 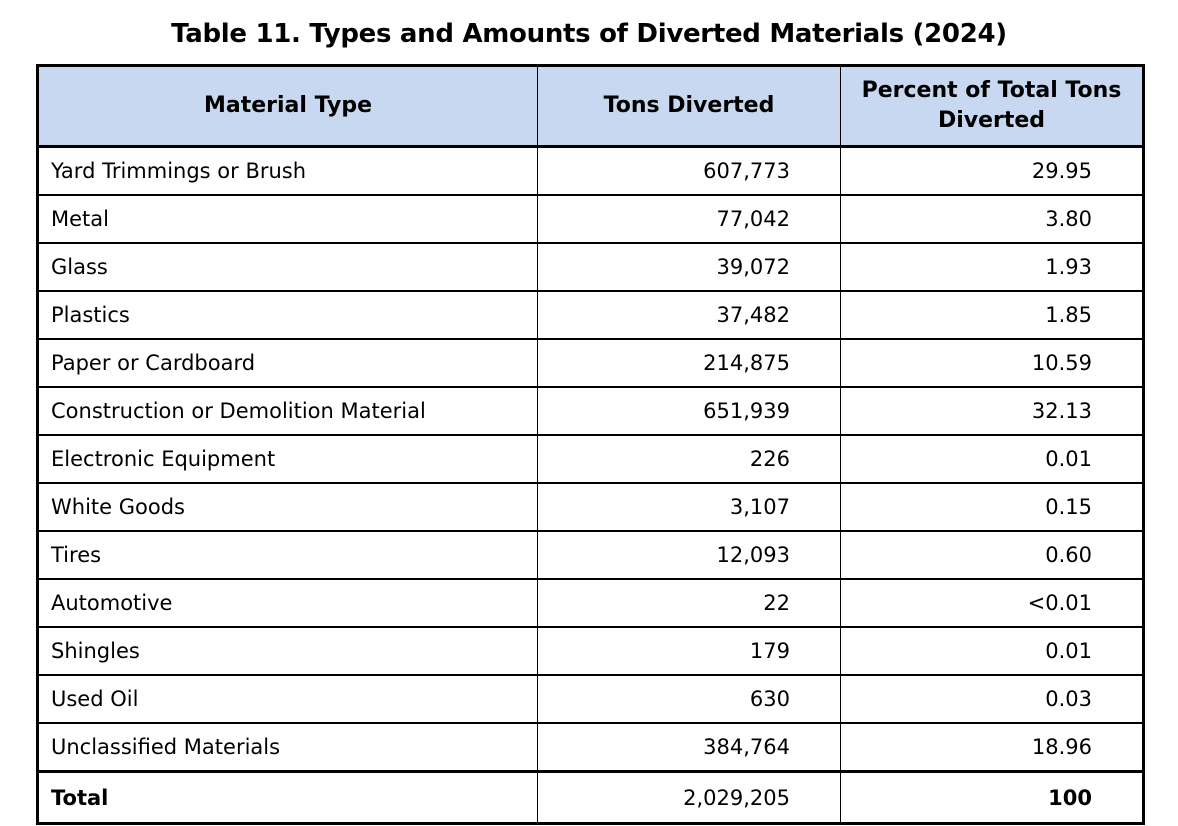 I want to click on total-percent-cell: 100, so click(x=992, y=797).